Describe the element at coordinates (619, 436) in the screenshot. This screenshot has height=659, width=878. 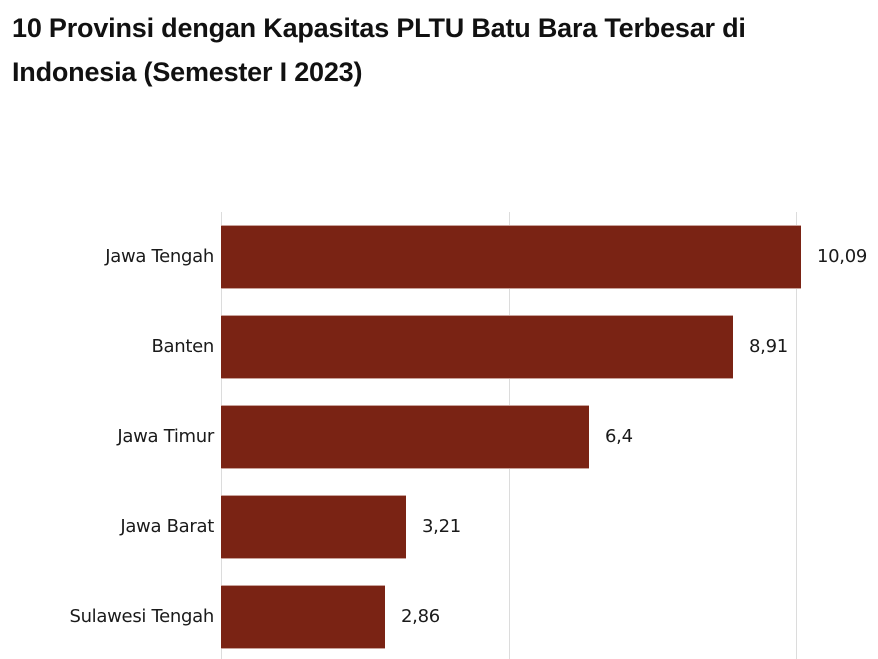
I see `value-label: 6,4` at that location.